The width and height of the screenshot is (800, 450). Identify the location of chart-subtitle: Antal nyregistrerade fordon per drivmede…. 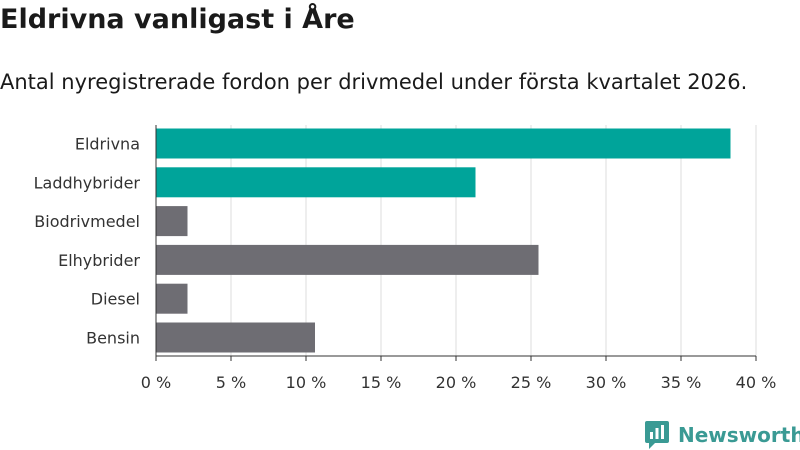
(374, 82).